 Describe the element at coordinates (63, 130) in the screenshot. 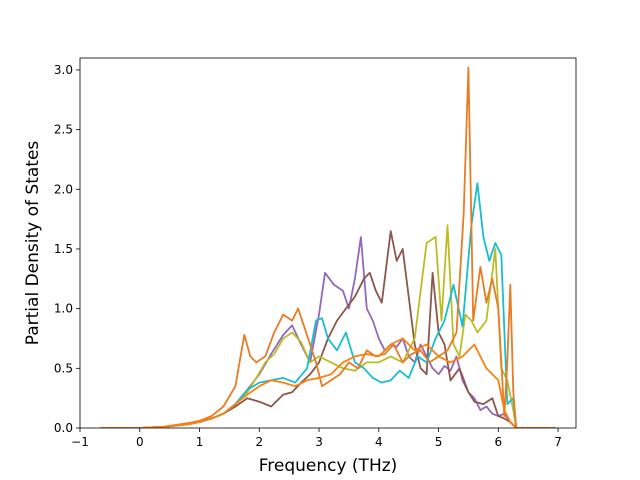

I see `y-tick-label: 2.5` at that location.